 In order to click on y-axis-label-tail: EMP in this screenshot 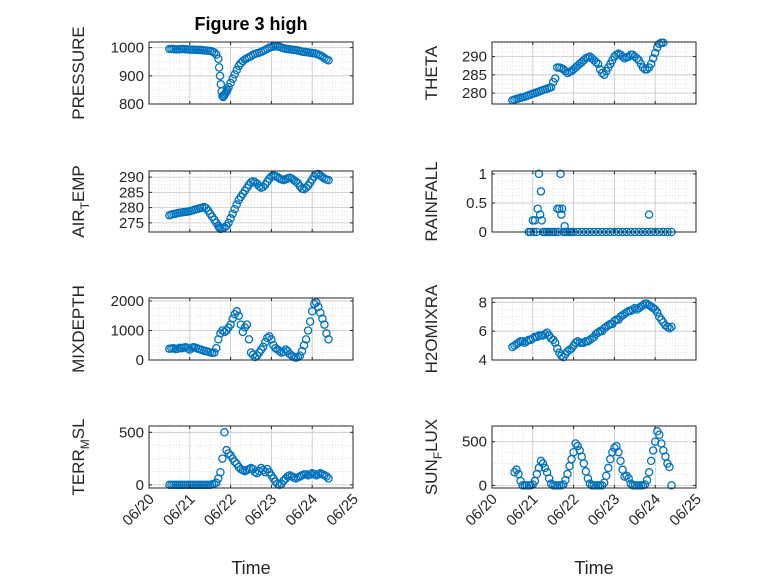, I will do `click(78, 183)`.